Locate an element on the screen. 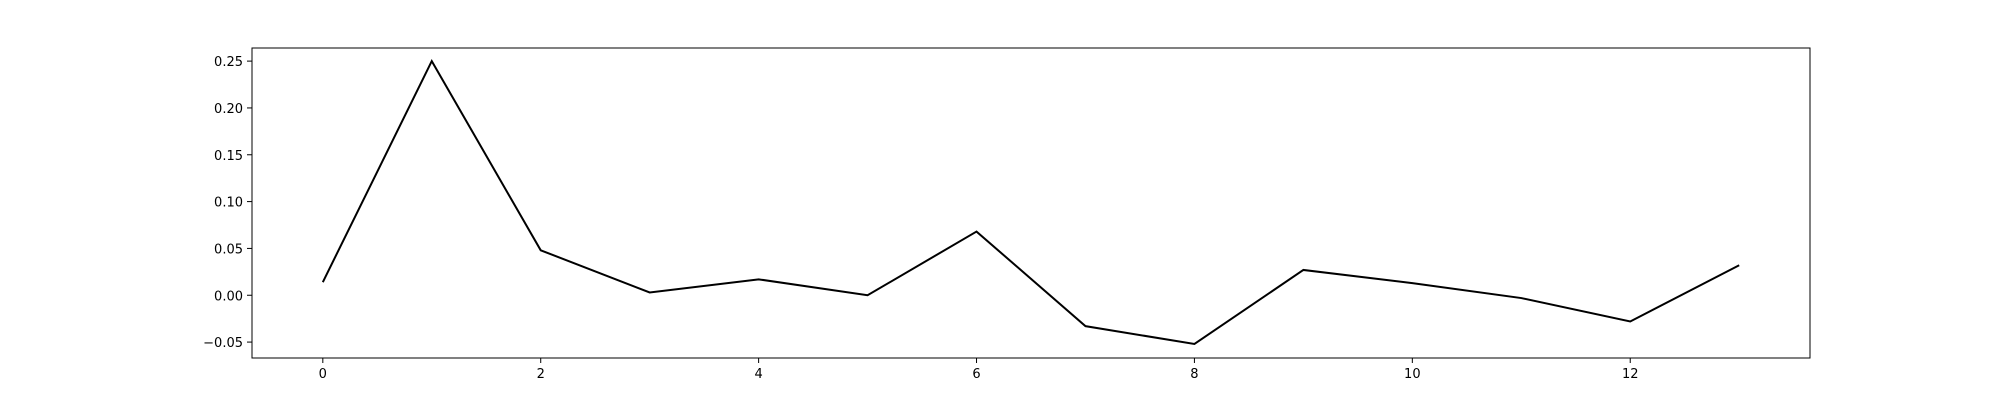 This screenshot has width=2000, height=400. x-tick-label: 12 is located at coordinates (1630, 374).